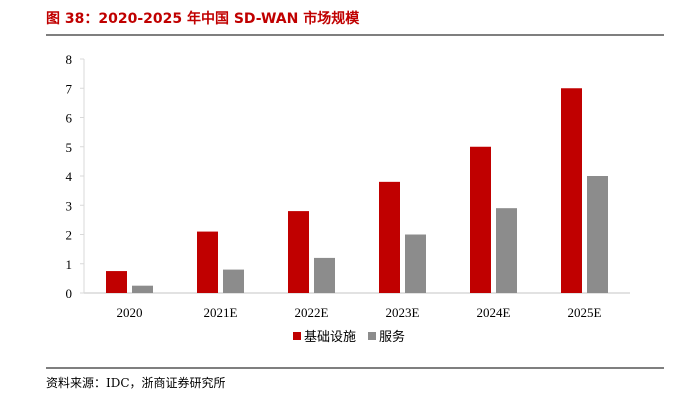  I want to click on legend-label: 服务, so click(392, 337).